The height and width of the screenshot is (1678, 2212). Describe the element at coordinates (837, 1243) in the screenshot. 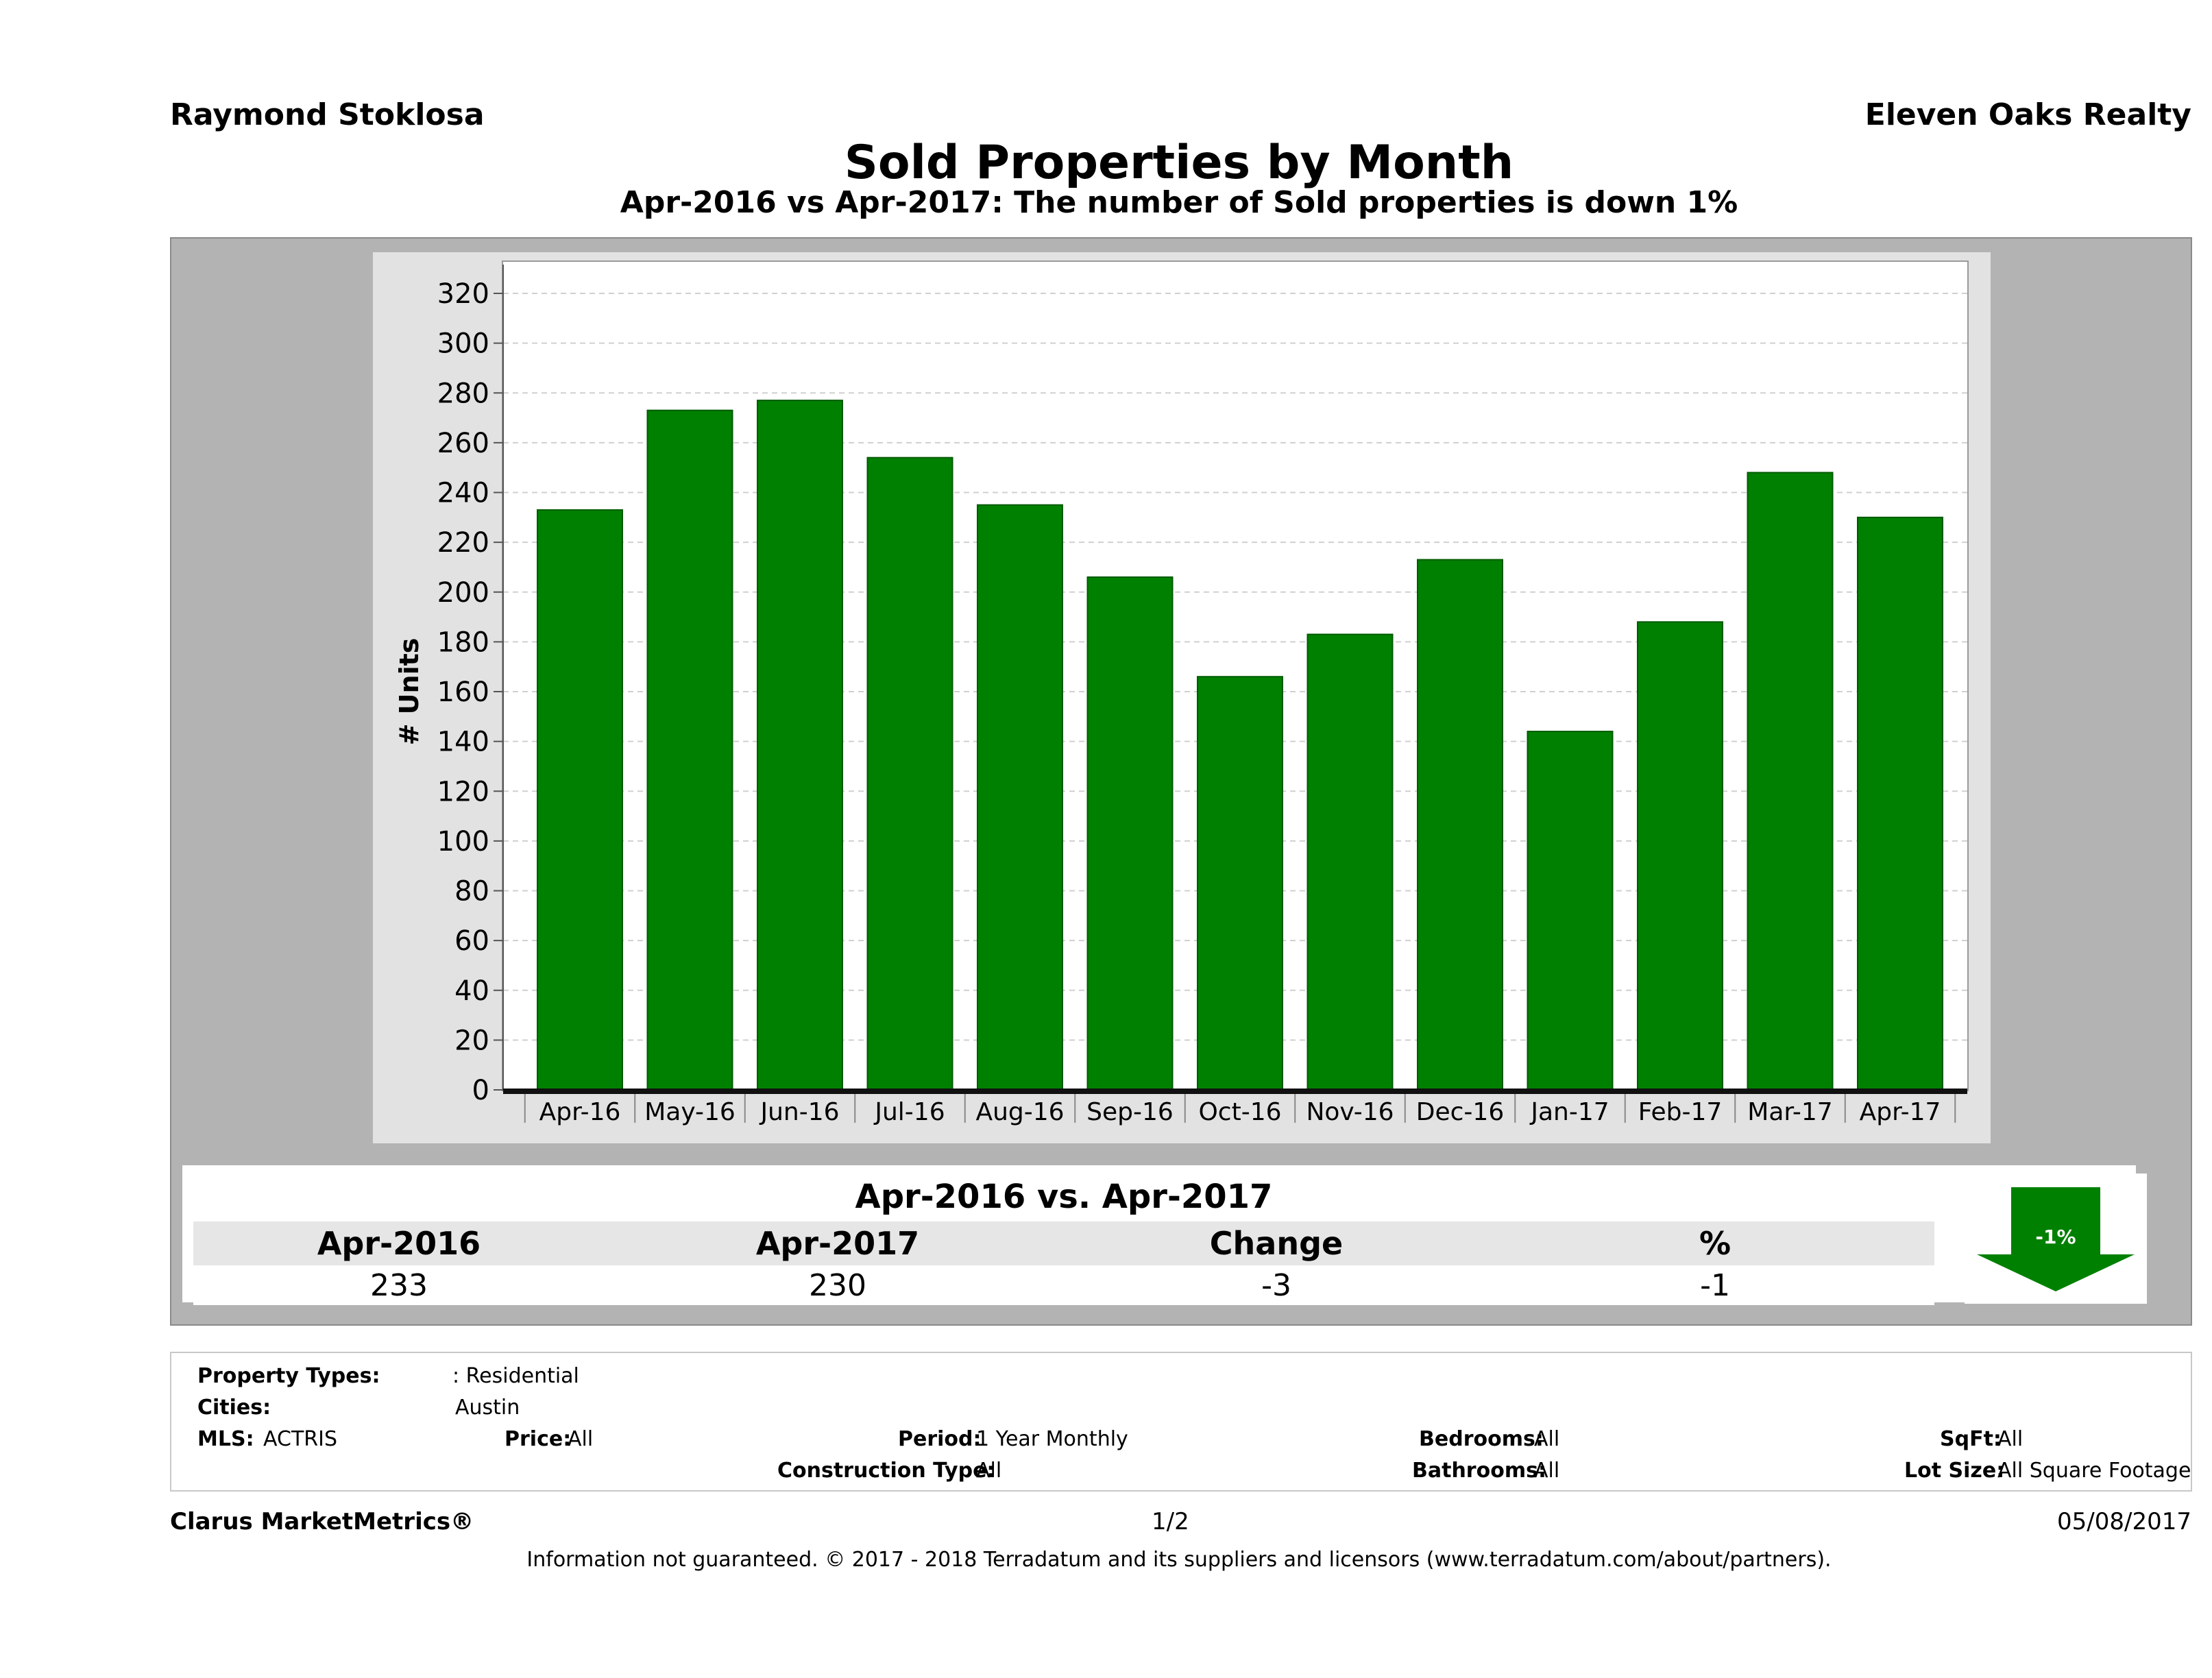

I see `summary-header-apr-2017: Apr-2017` at that location.